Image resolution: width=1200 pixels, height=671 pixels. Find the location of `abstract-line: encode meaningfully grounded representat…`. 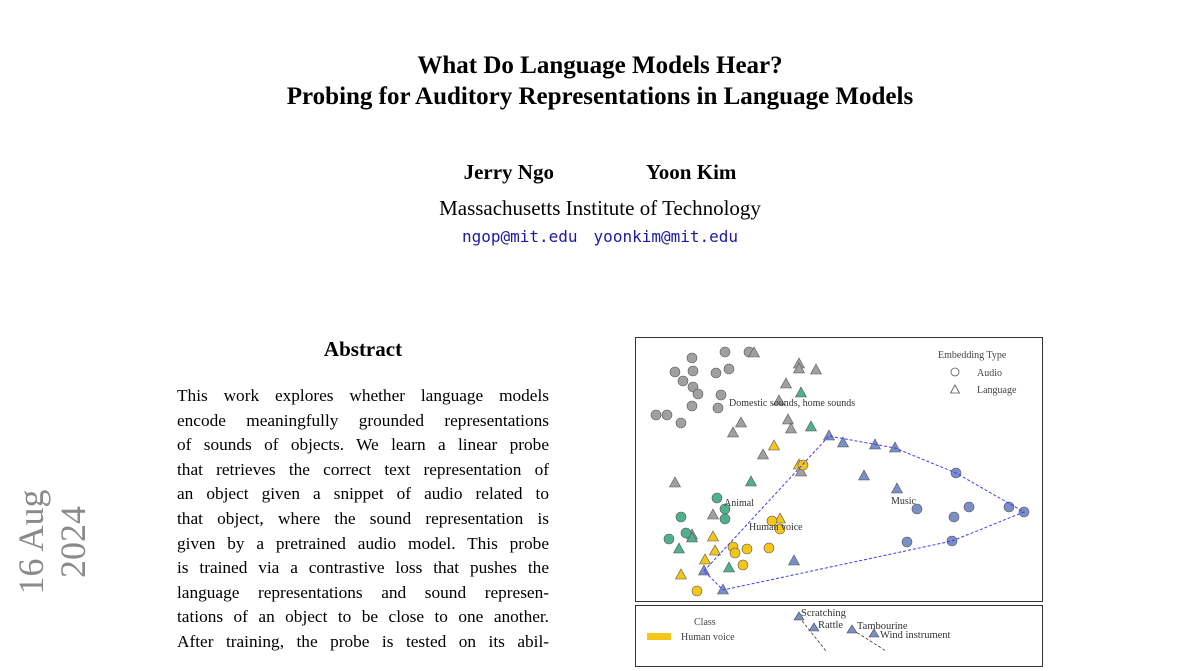

abstract-line: encode meaningfully grounded representat… is located at coordinates (363, 420).